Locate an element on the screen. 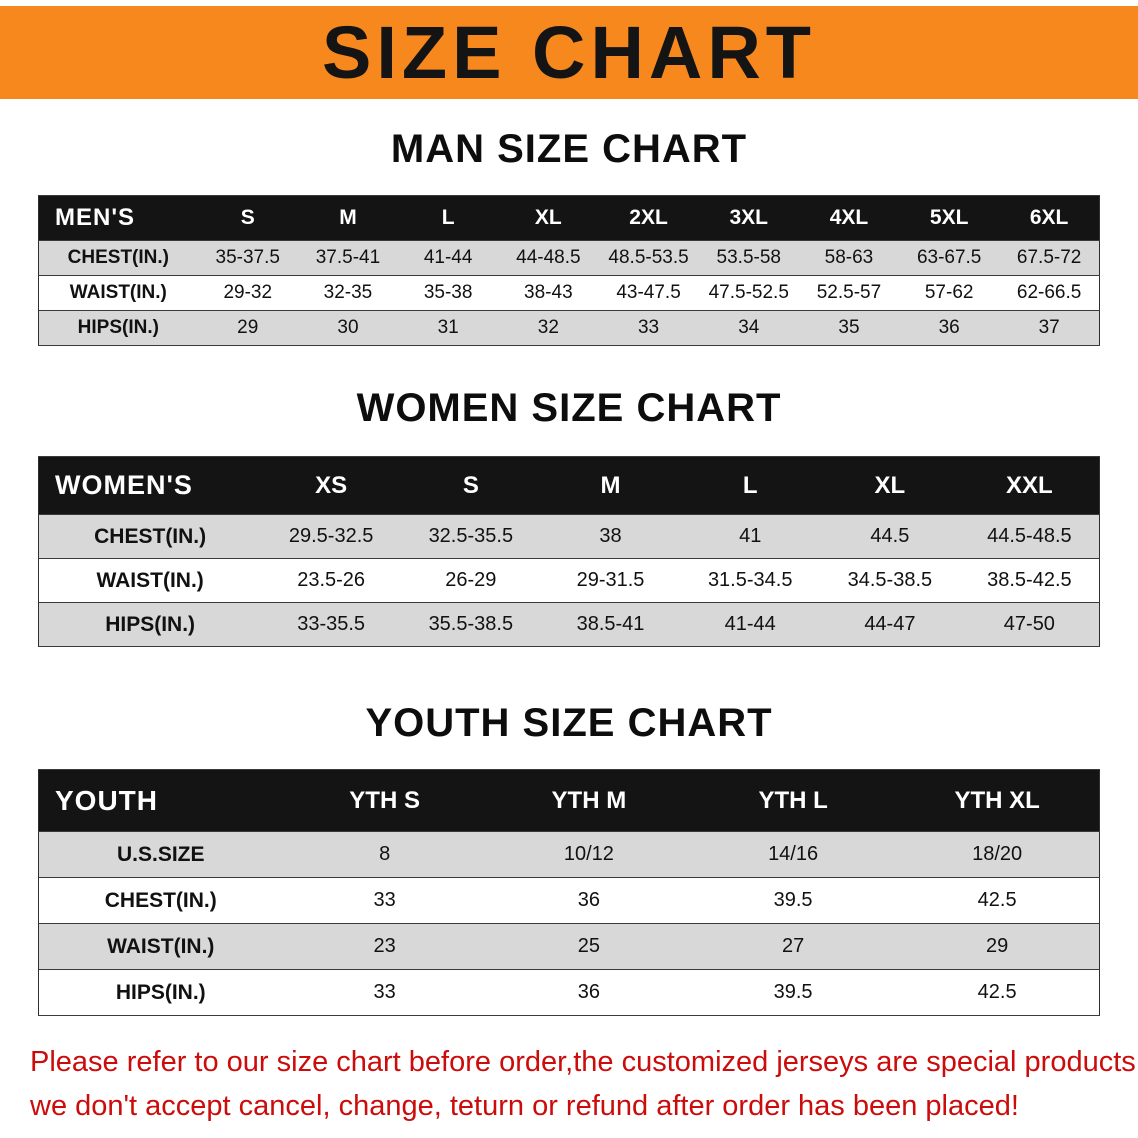  table-cell: 35.5-38.5 is located at coordinates (471, 624).